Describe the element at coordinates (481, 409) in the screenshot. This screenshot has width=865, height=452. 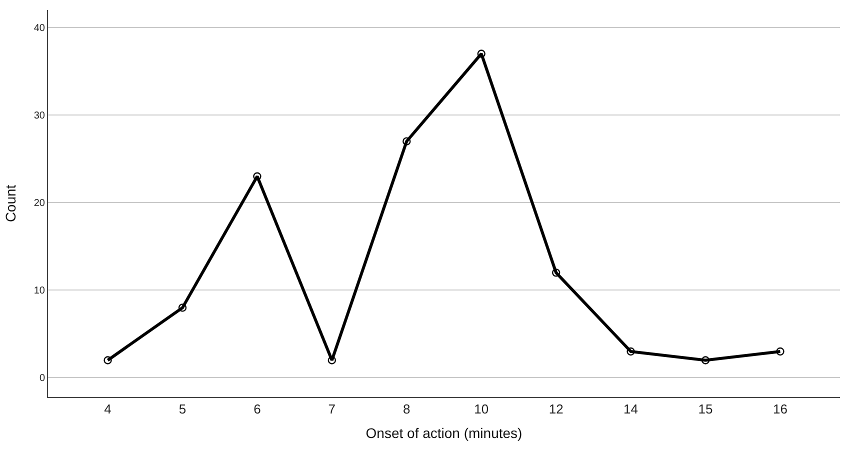
I see `x-tick-label: 10` at that location.